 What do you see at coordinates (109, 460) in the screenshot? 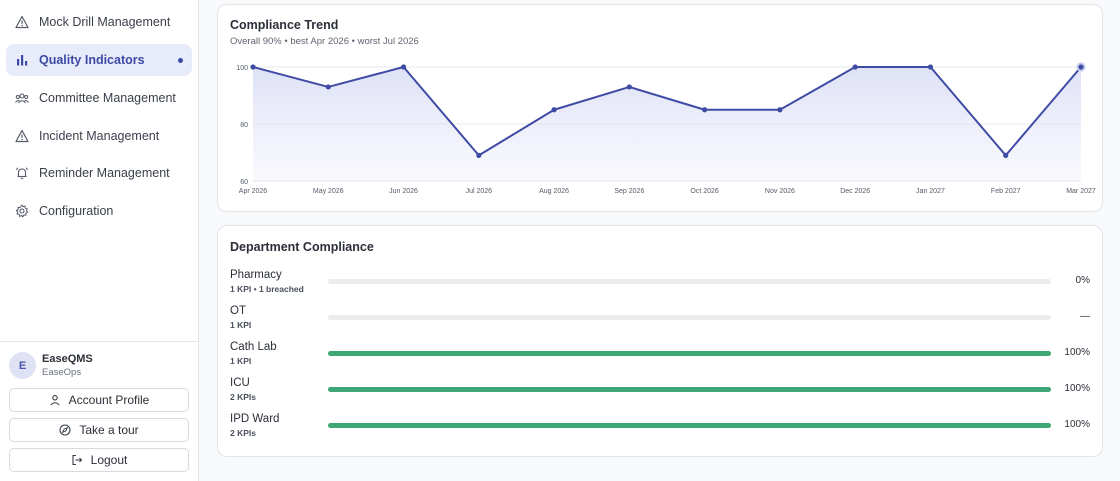
I see `logout-label: Logout` at bounding box center [109, 460].